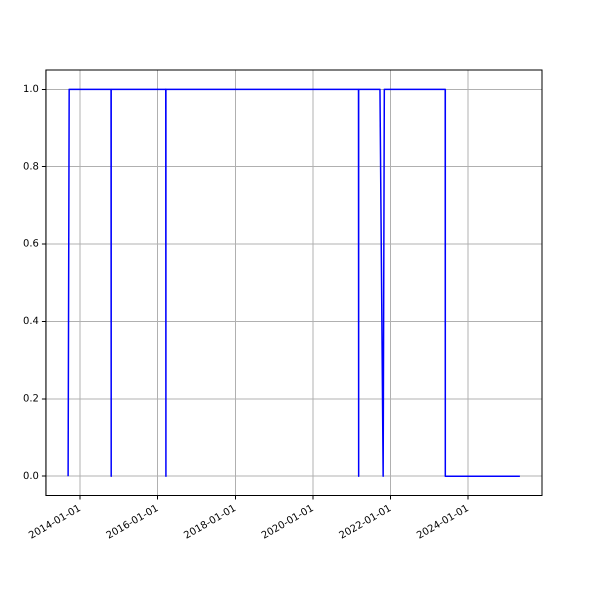  I want to click on y-tick-label: 0.2, so click(30, 398).